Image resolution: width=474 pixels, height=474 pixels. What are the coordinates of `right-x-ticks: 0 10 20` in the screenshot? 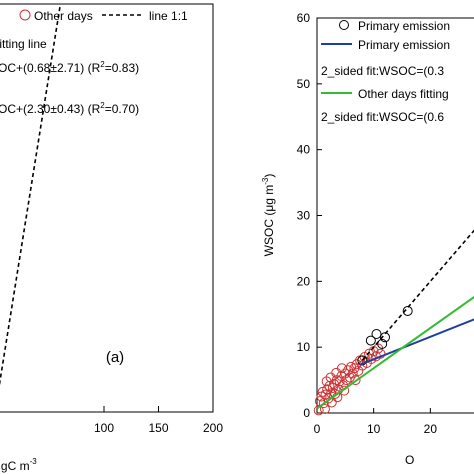 It's located at (376, 422).